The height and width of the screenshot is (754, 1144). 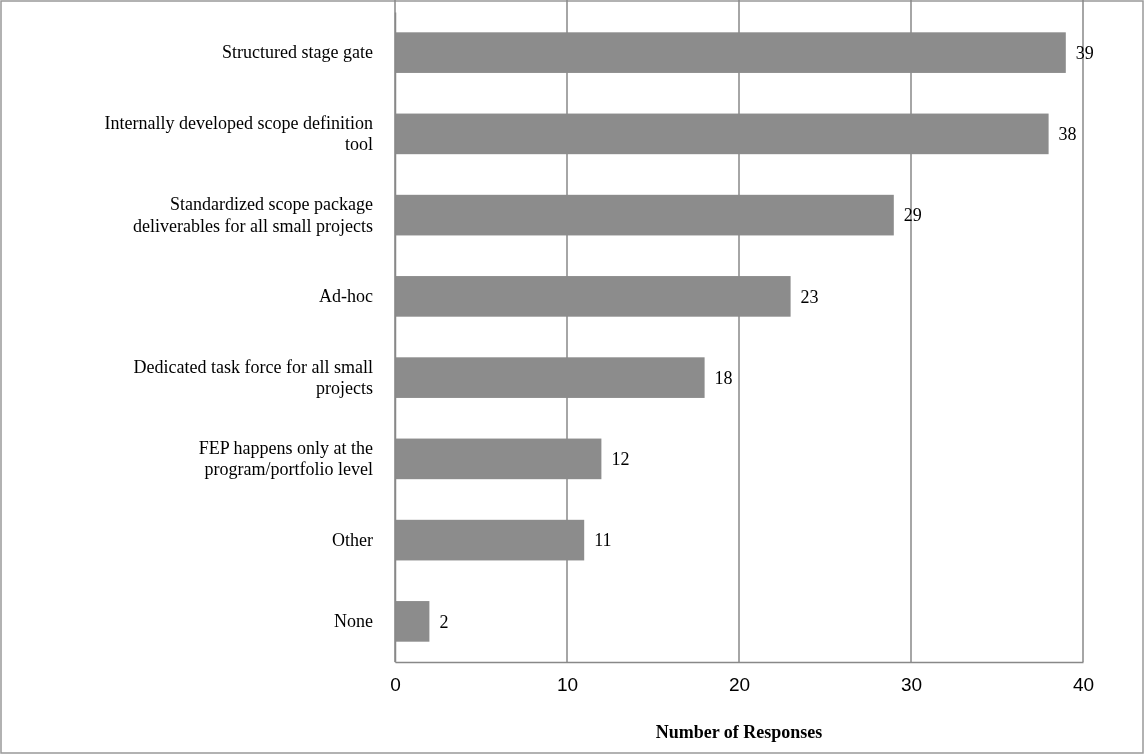 I want to click on data-label: 12, so click(x=620, y=459).